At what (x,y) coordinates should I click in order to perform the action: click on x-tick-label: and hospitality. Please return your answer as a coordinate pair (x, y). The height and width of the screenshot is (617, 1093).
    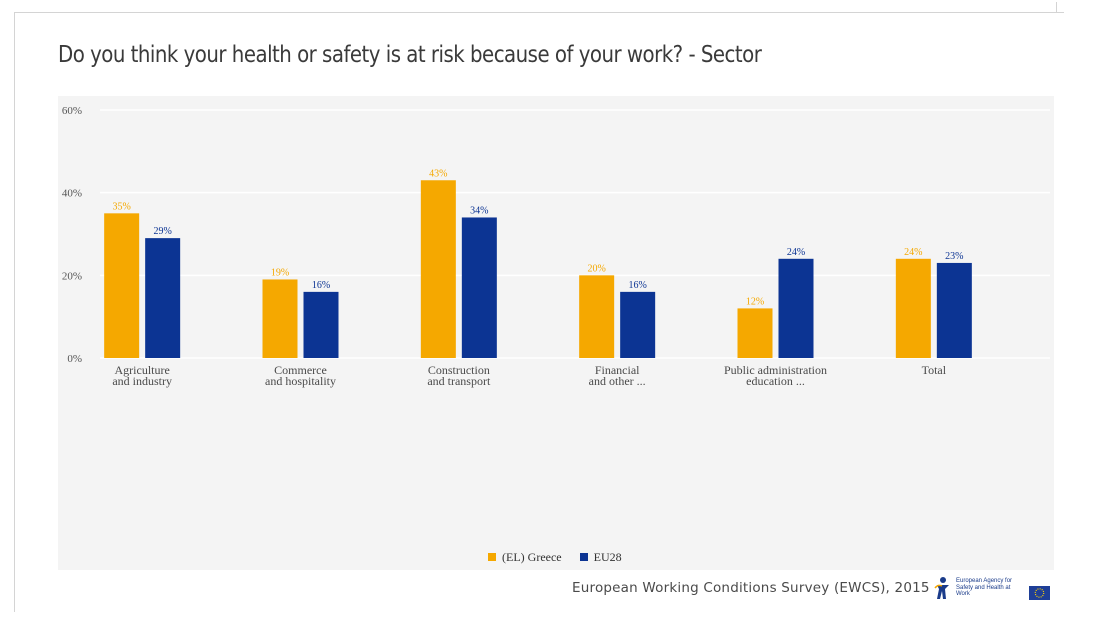
    Looking at the image, I should click on (300, 381).